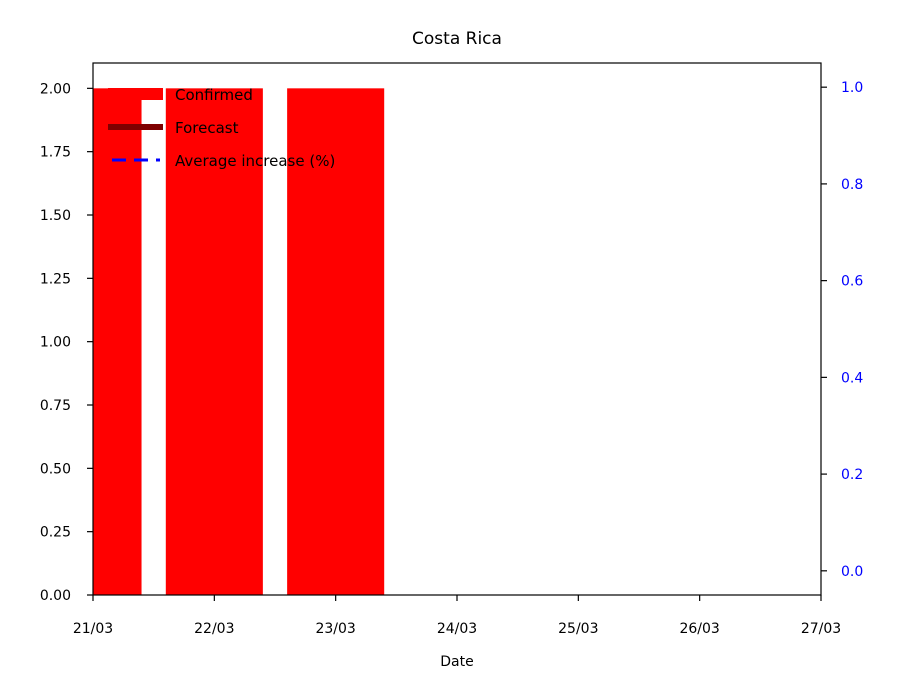 The image size is (900, 700). Describe the element at coordinates (335, 629) in the screenshot. I see `x-tick-label: 23/03` at that location.